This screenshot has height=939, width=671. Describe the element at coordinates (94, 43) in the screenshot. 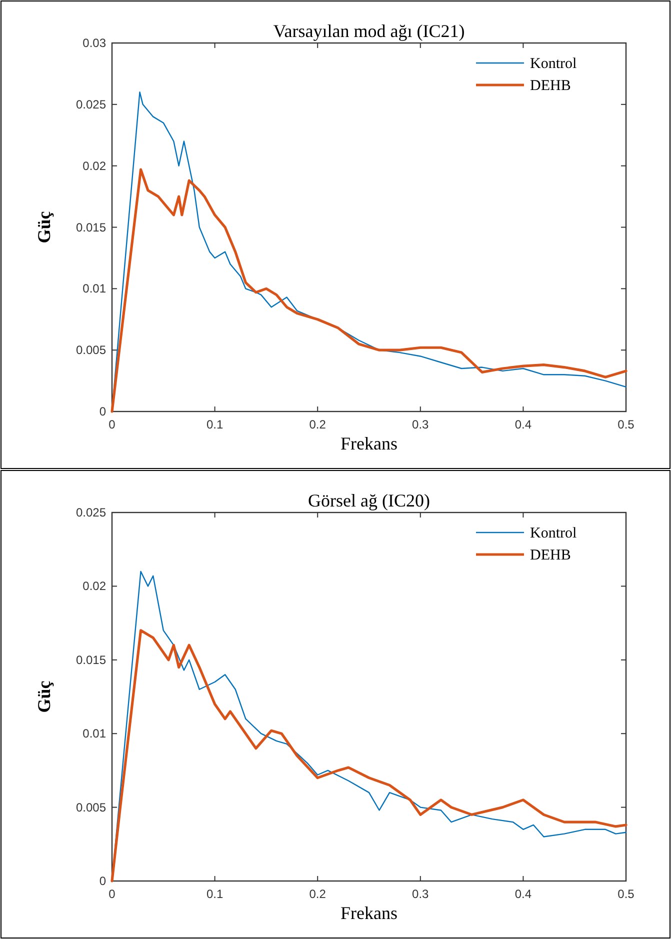

I see `y-tick-label: 0.03` at that location.